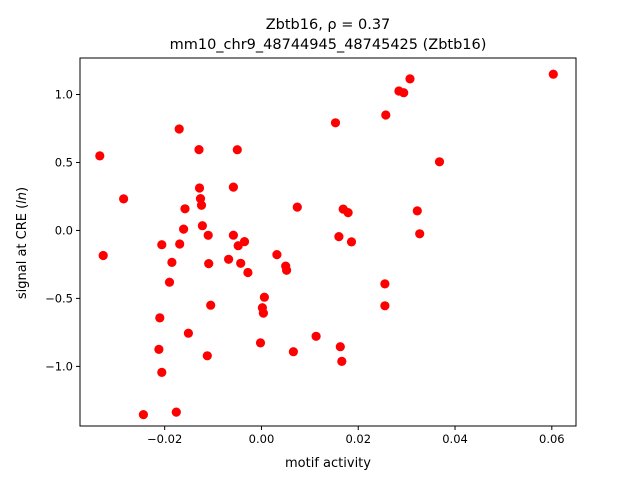  What do you see at coordinates (59, 366) in the screenshot?
I see `y-tick-label: −1.0` at bounding box center [59, 366].